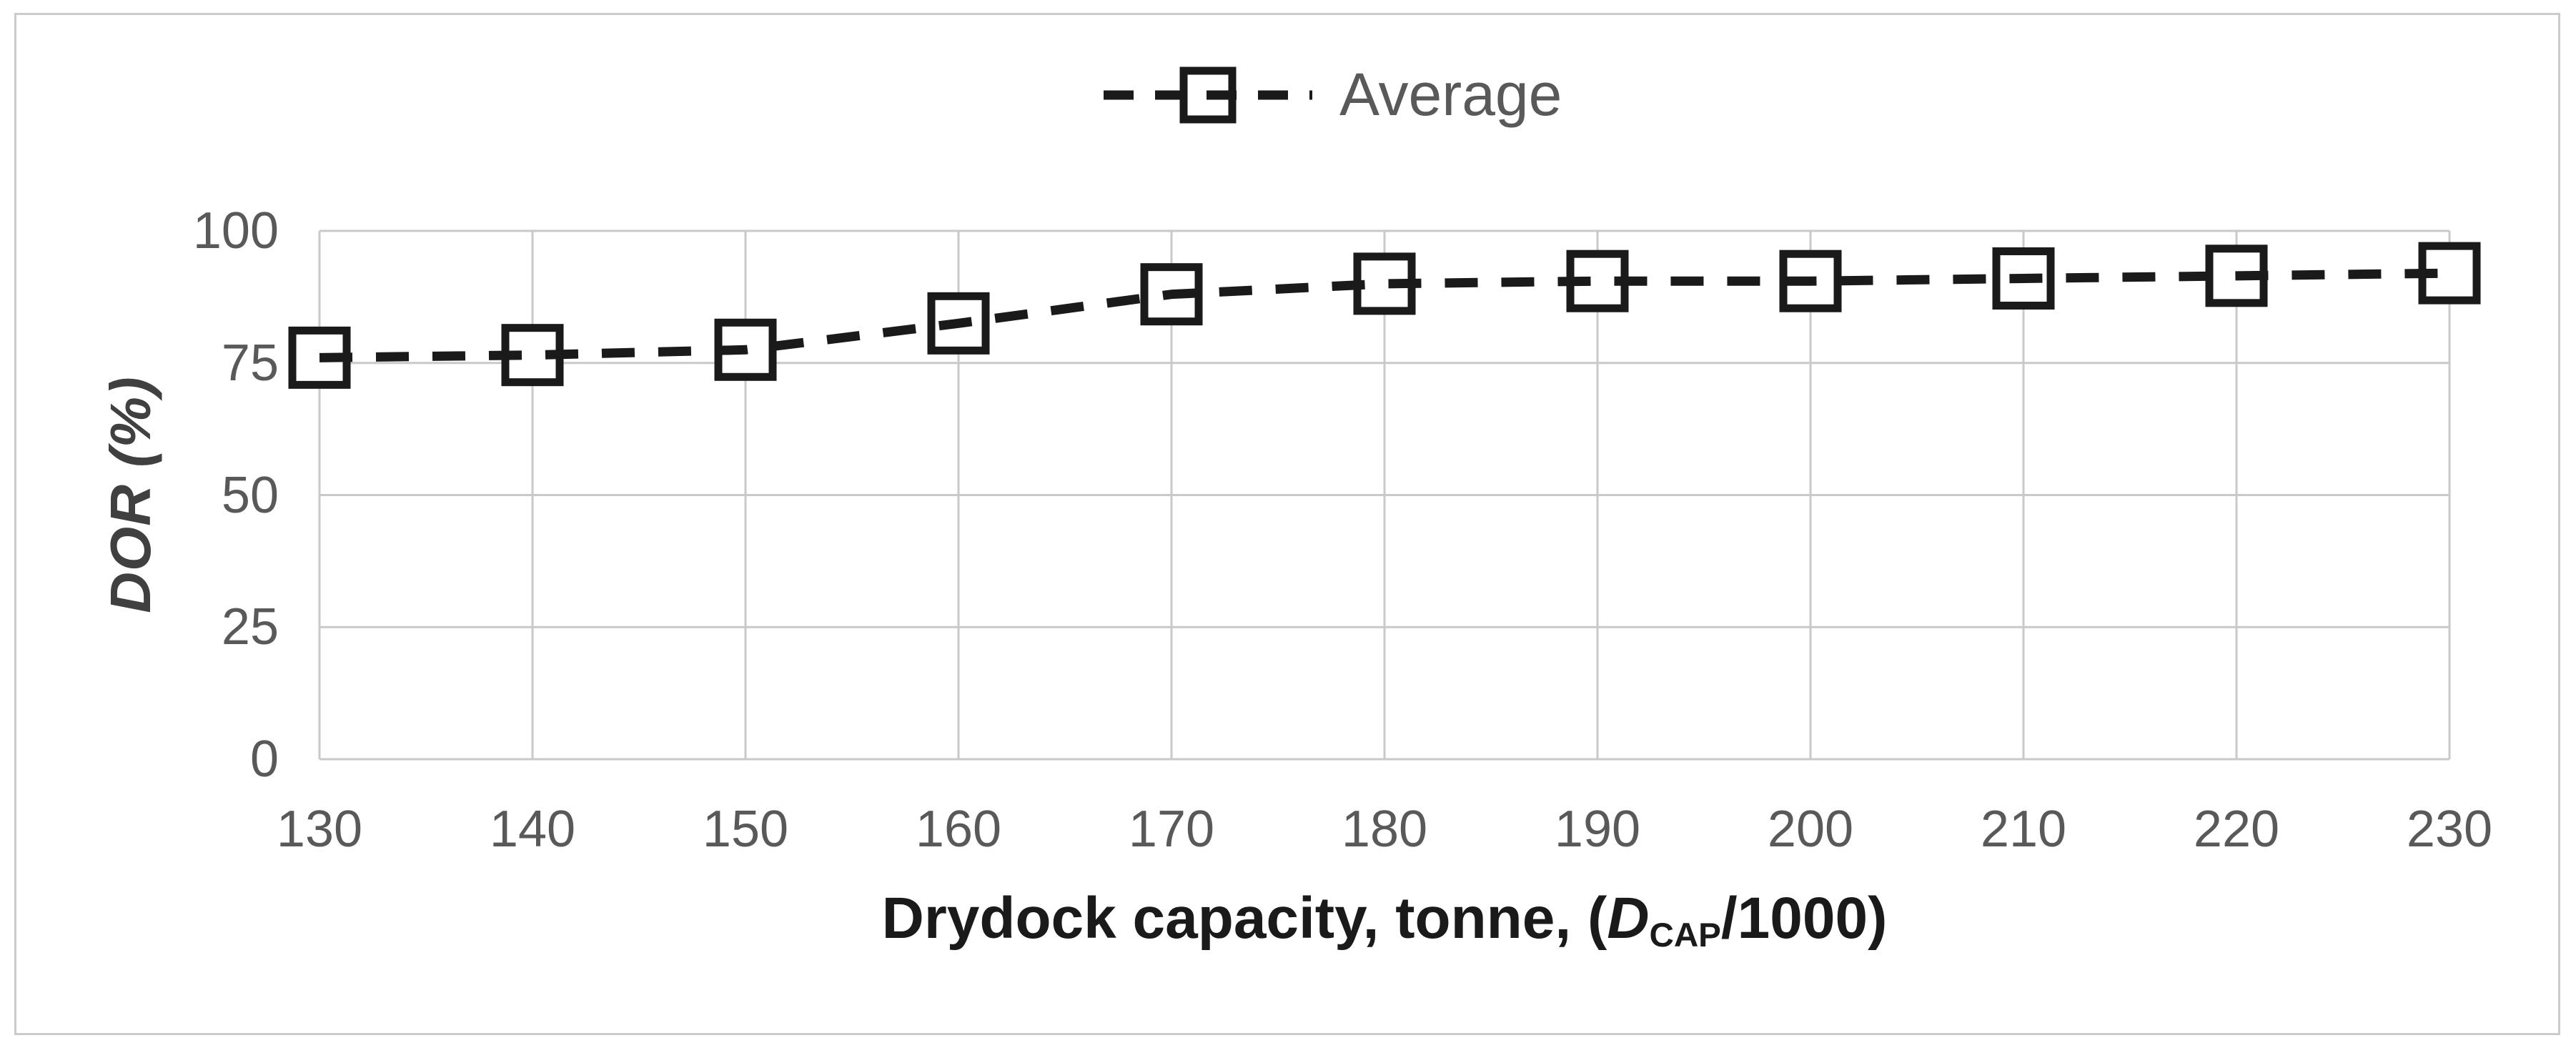 This screenshot has width=2576, height=1053. What do you see at coordinates (746, 830) in the screenshot?
I see `x-tick-label-150: 150` at bounding box center [746, 830].